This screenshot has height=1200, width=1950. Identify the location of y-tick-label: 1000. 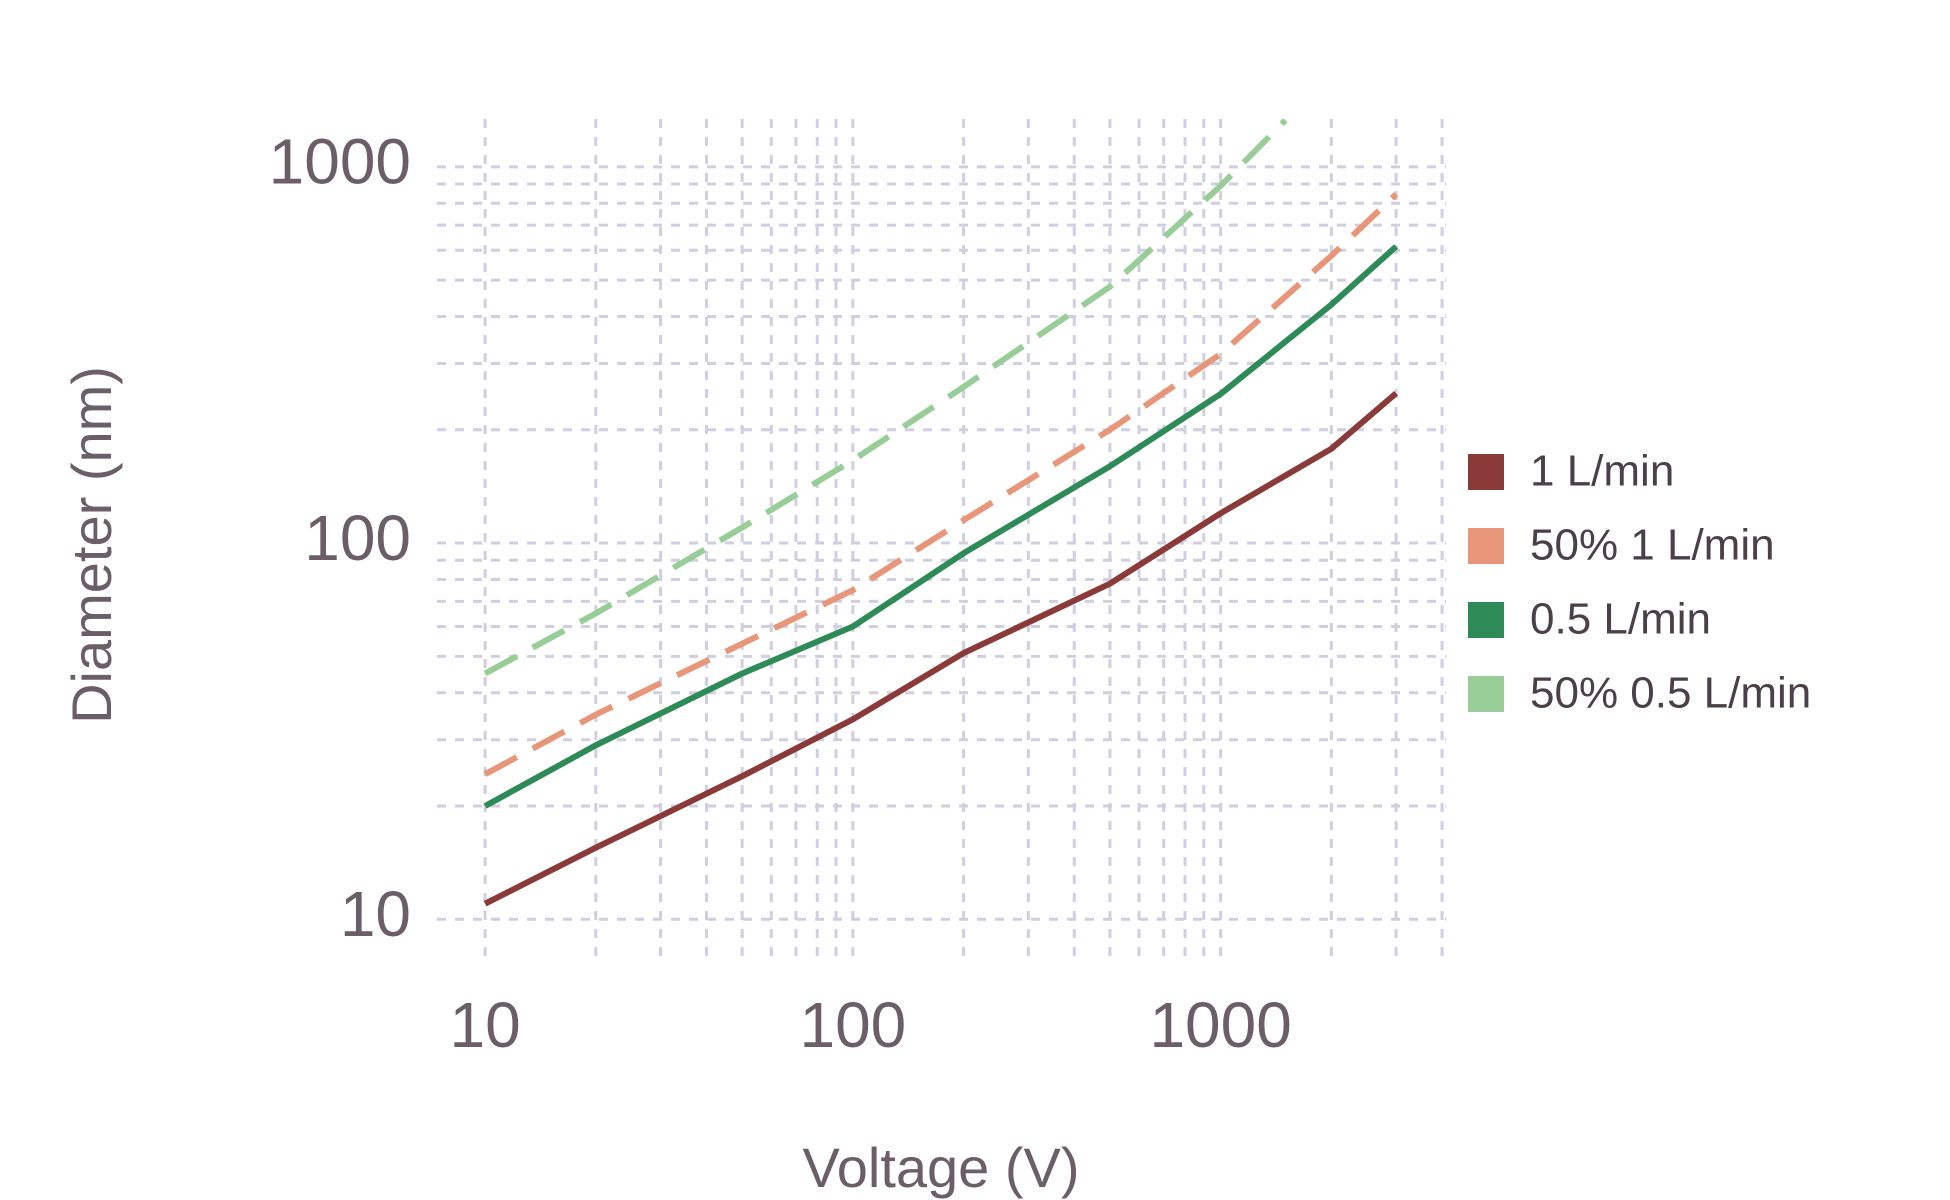
(340, 162).